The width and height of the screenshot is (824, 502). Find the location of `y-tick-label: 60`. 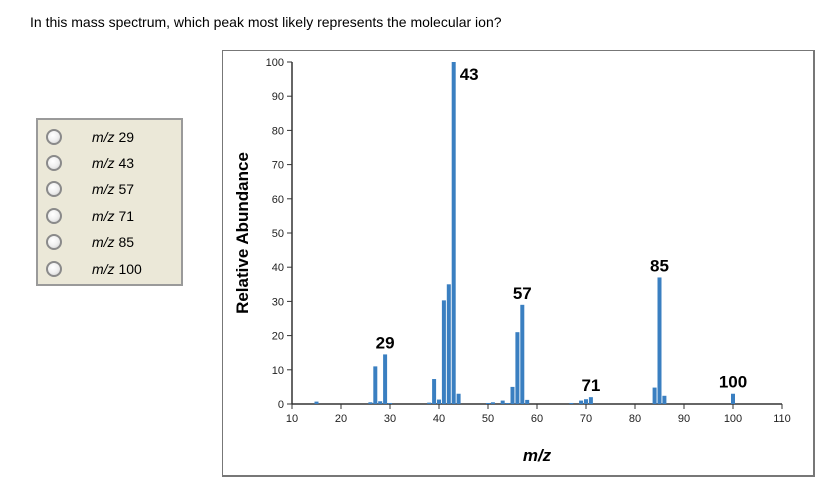

y-tick-label: 60 is located at coordinates (278, 200).